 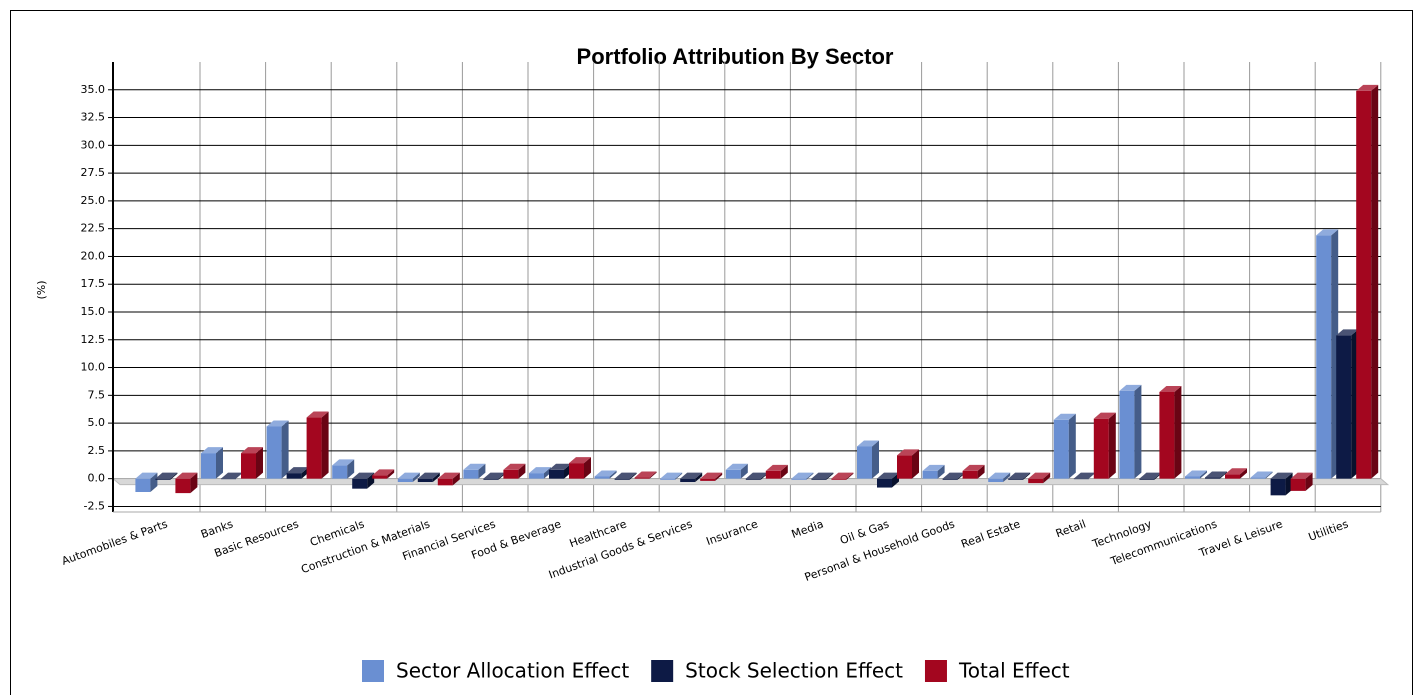 I want to click on y-tick-label: 15.0, so click(x=93, y=311).